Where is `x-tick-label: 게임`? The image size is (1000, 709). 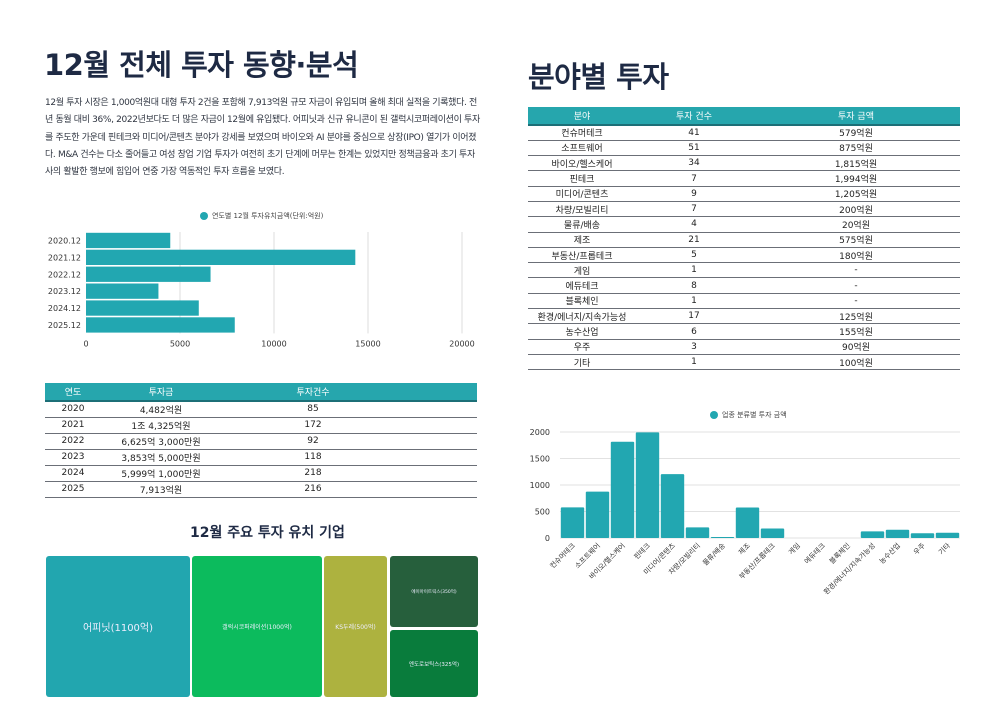
x-tick-label: 게임 is located at coordinates (793, 548).